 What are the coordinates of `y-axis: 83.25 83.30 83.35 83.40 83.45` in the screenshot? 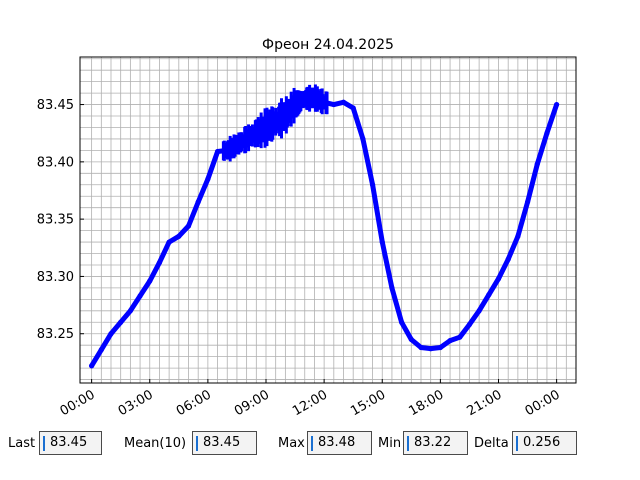 It's located at (60, 220).